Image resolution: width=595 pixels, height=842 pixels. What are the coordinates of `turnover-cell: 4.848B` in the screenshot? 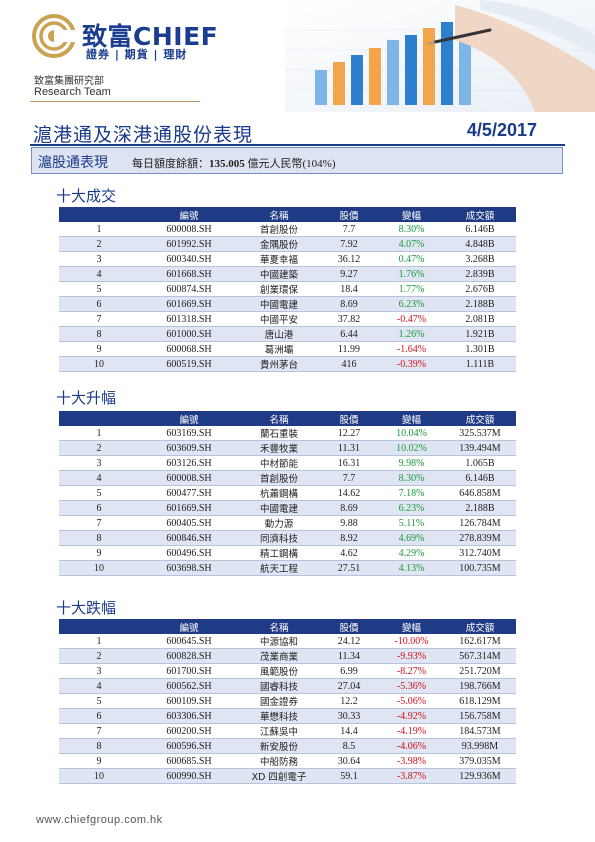 It's located at (480, 244).